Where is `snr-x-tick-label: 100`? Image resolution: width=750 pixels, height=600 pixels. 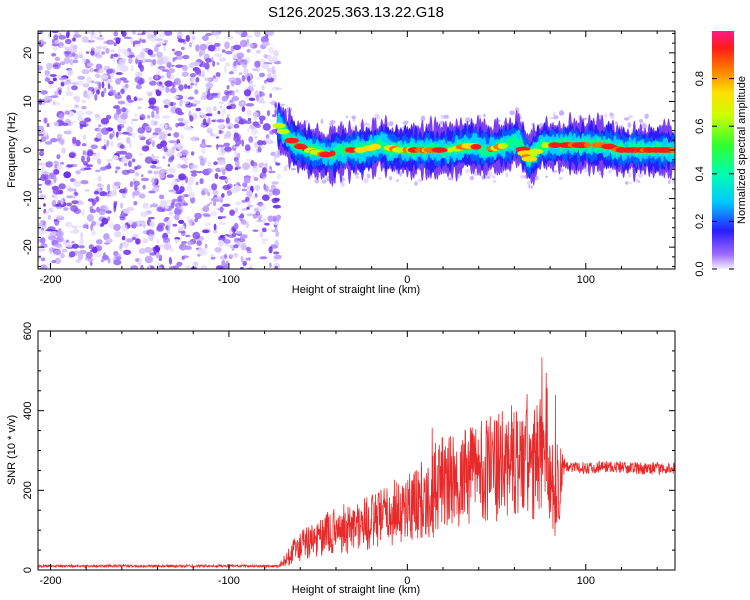 snr-x-tick-label: 100 is located at coordinates (586, 581).